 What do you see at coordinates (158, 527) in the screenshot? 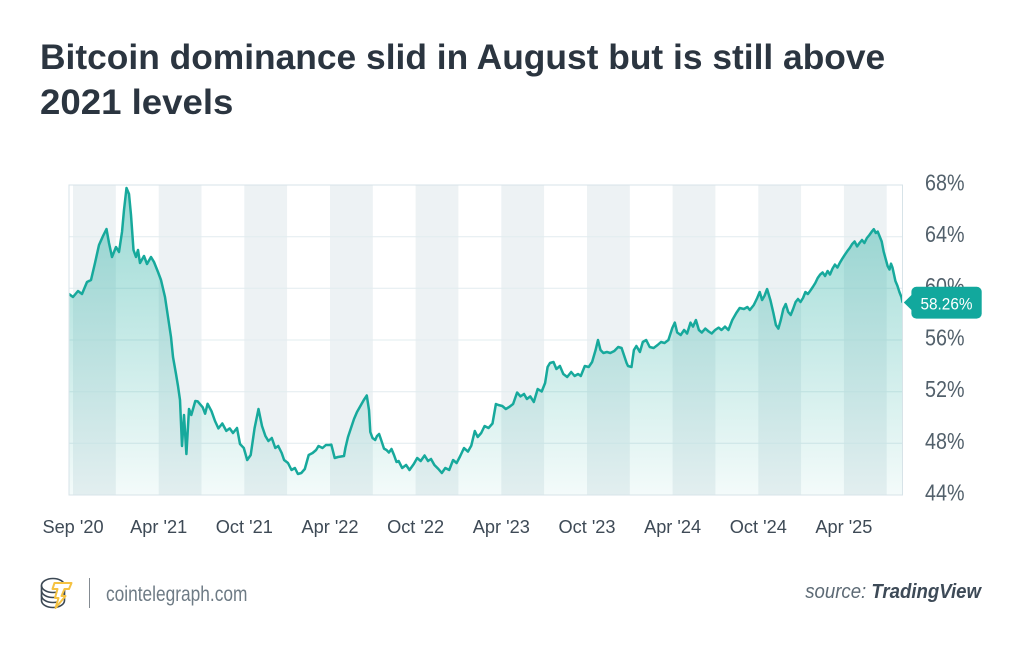
I see `svg-text: Apr '21` at bounding box center [158, 527].